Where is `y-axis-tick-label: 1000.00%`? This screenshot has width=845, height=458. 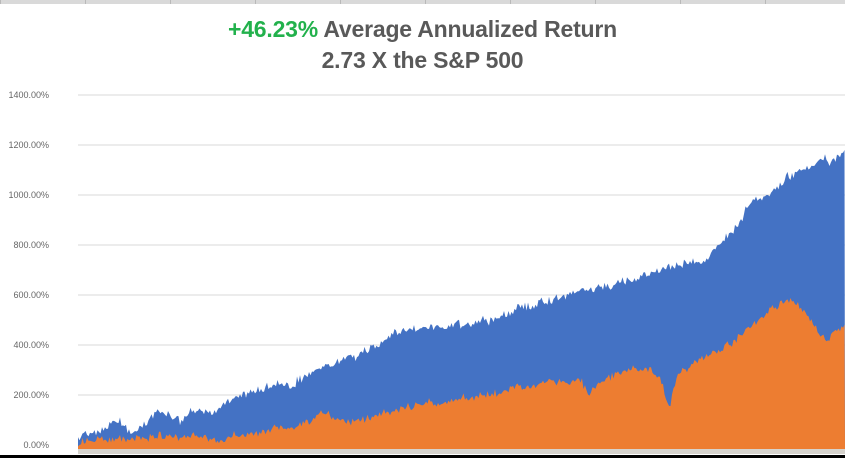 y-axis-tick-label: 1000.00% is located at coordinates (28, 195).